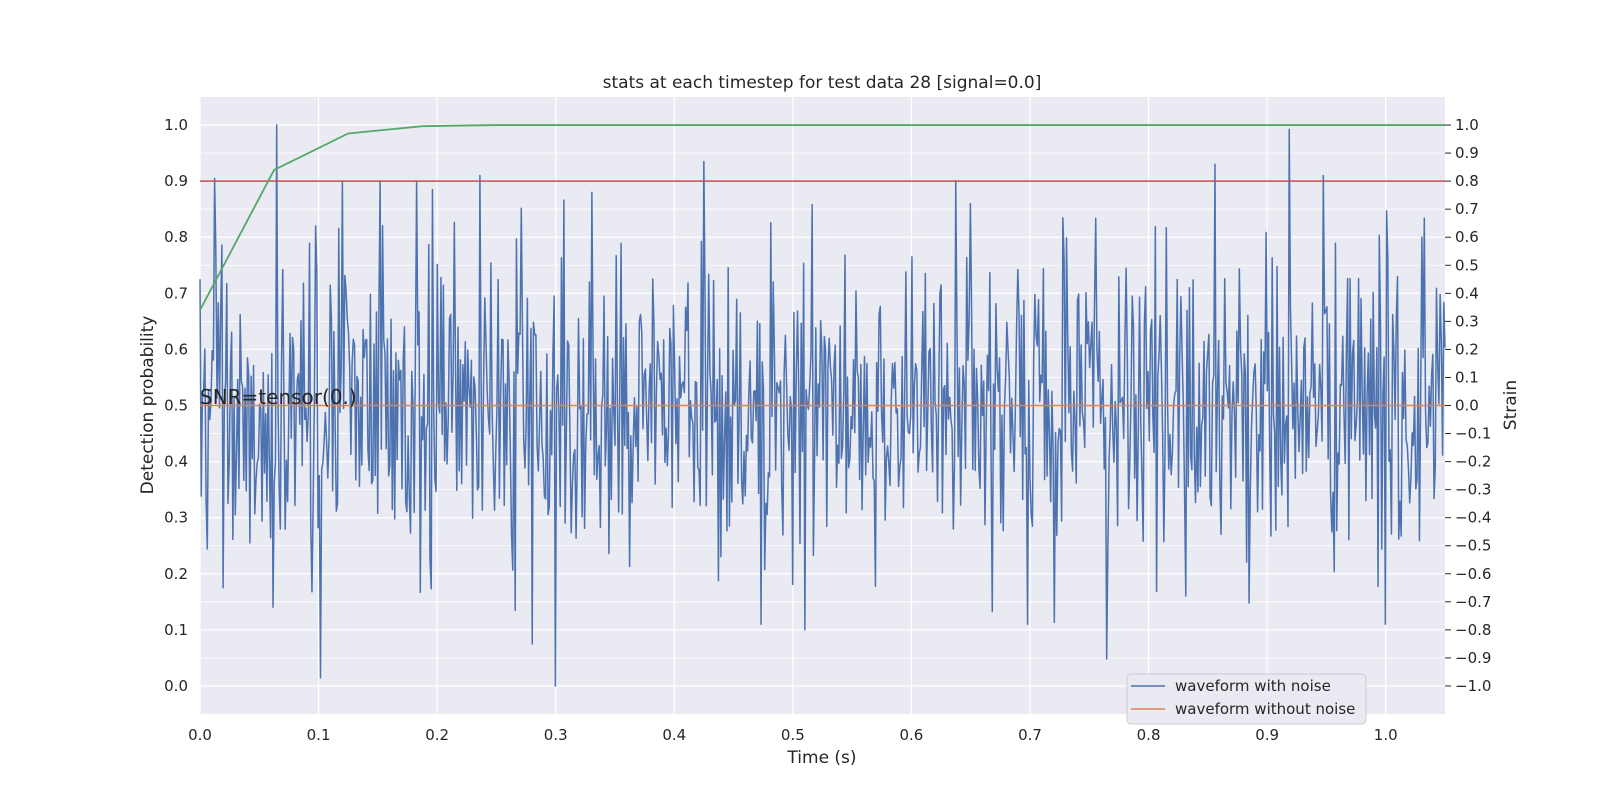  I want to click on right-y-tick-label: −0.3, so click(1473, 490).